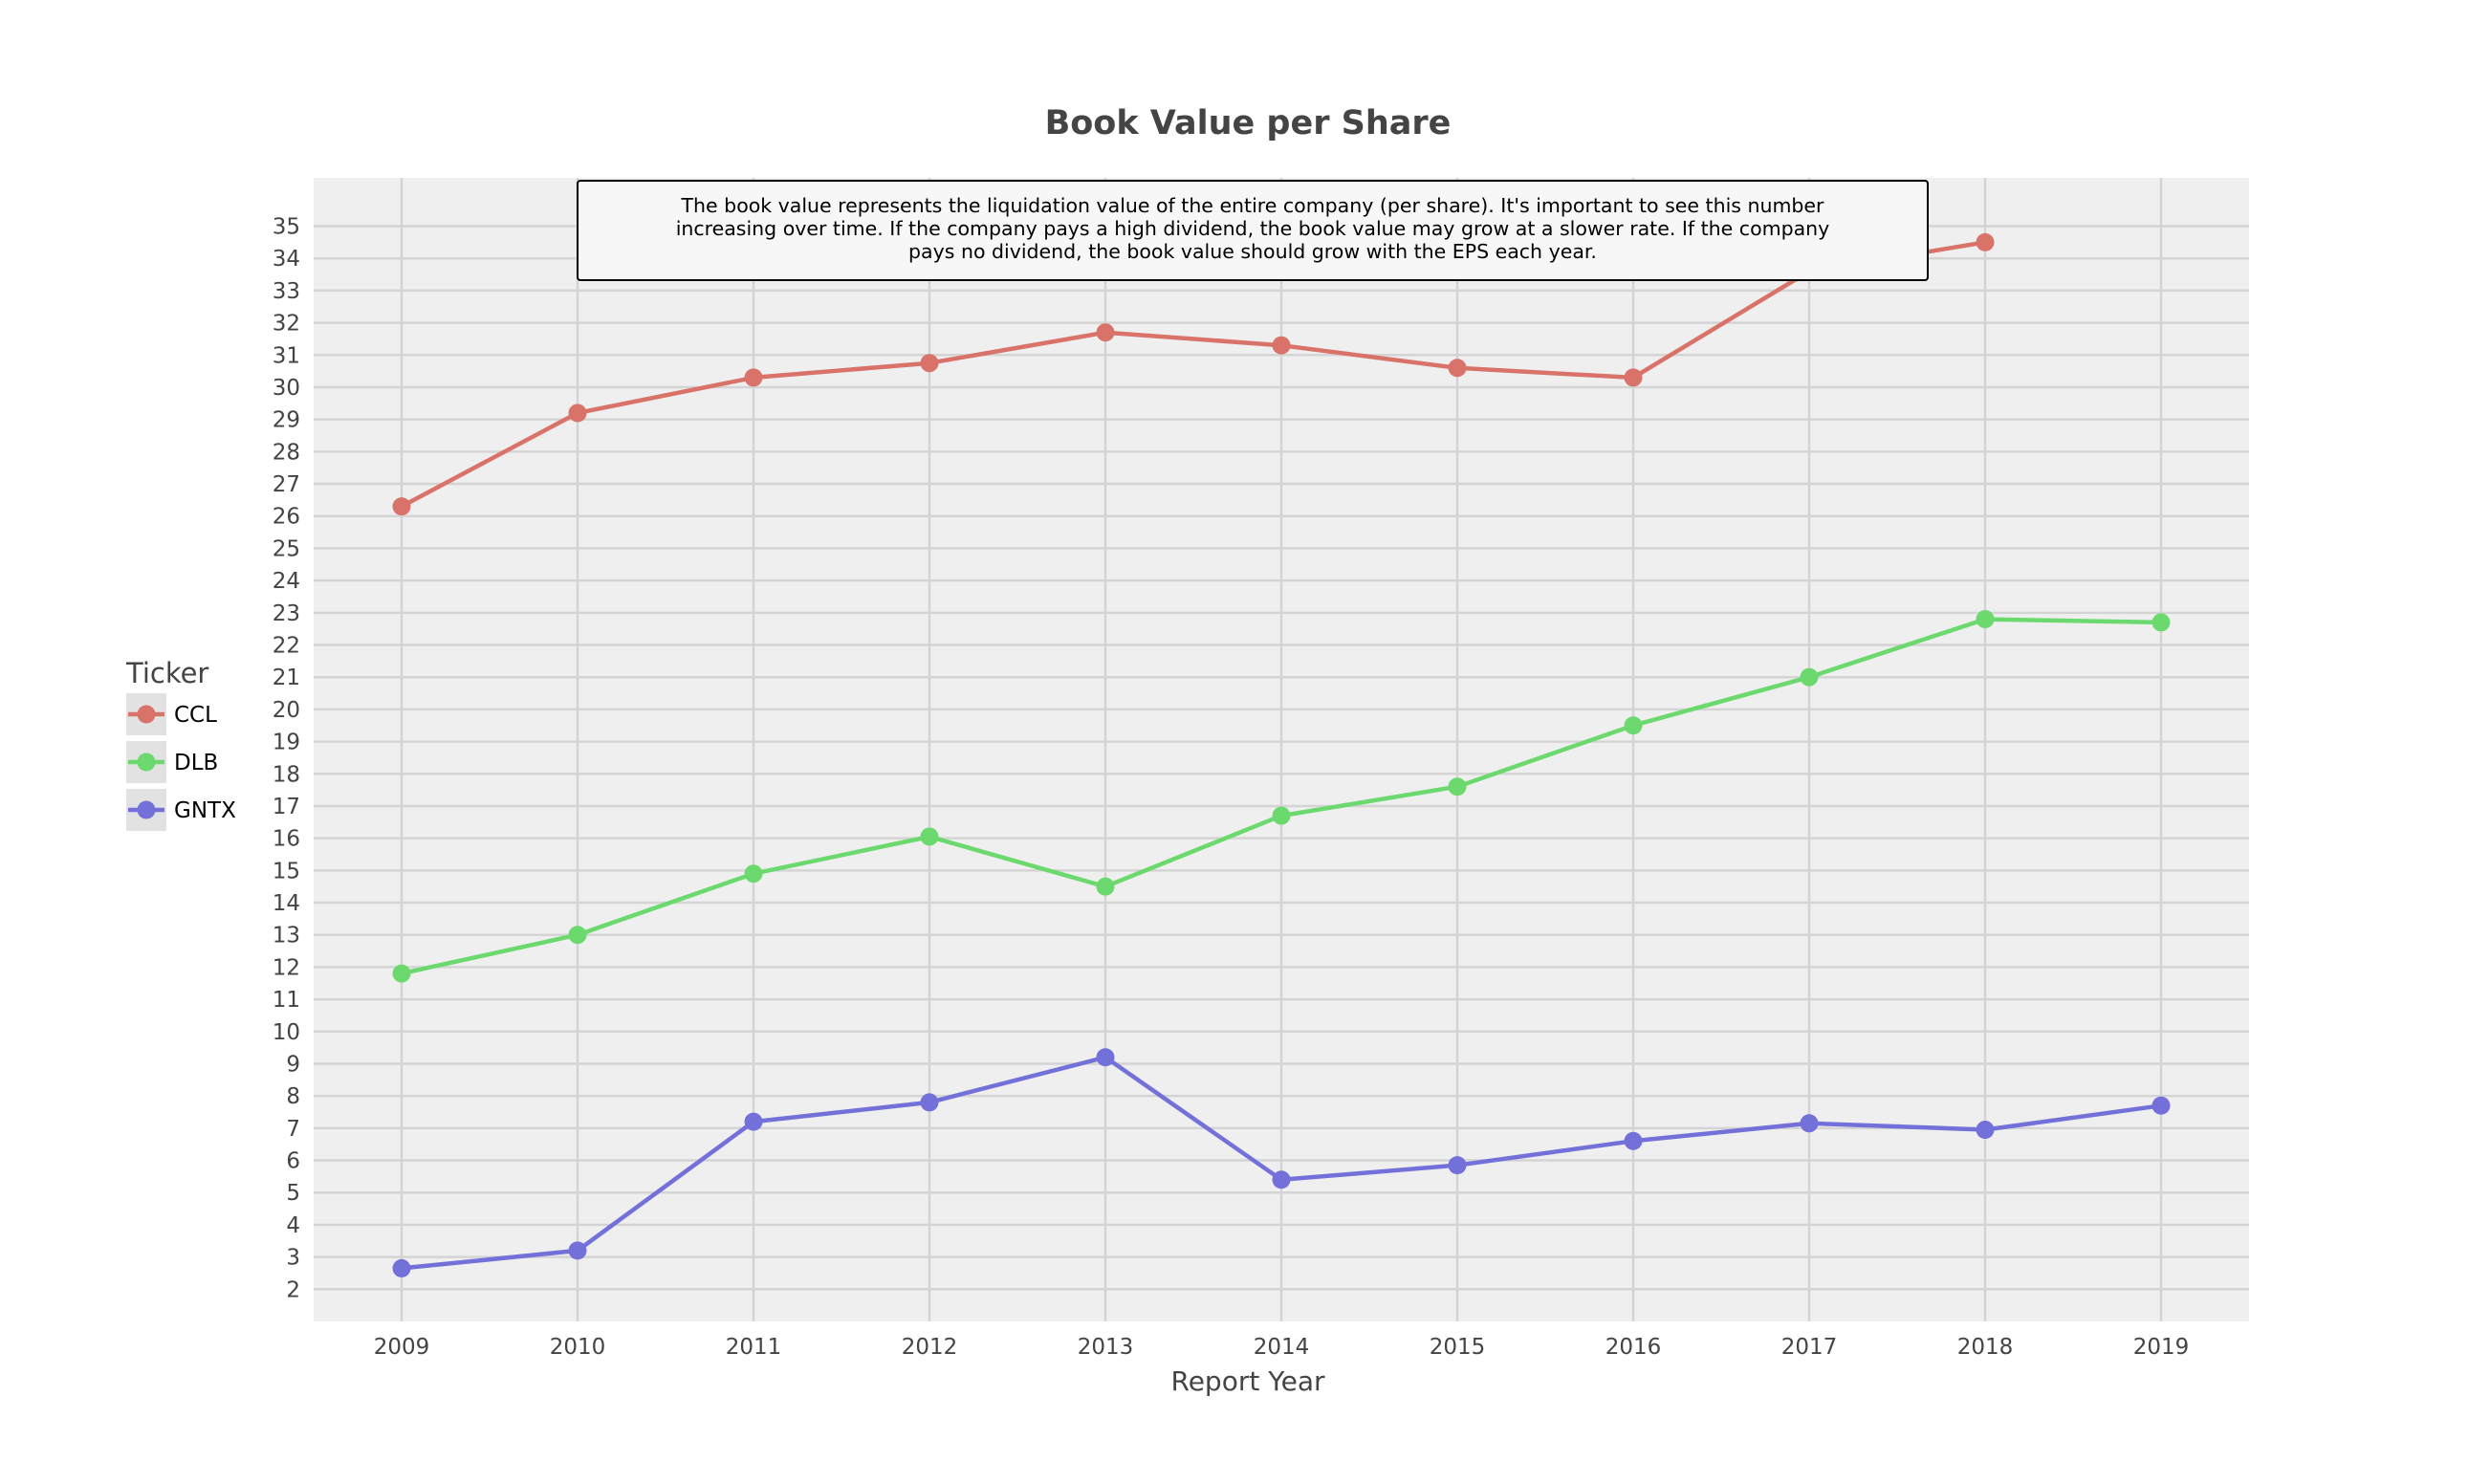 The width and height of the screenshot is (2490, 1484). I want to click on y-tick-label: 9, so click(293, 1065).